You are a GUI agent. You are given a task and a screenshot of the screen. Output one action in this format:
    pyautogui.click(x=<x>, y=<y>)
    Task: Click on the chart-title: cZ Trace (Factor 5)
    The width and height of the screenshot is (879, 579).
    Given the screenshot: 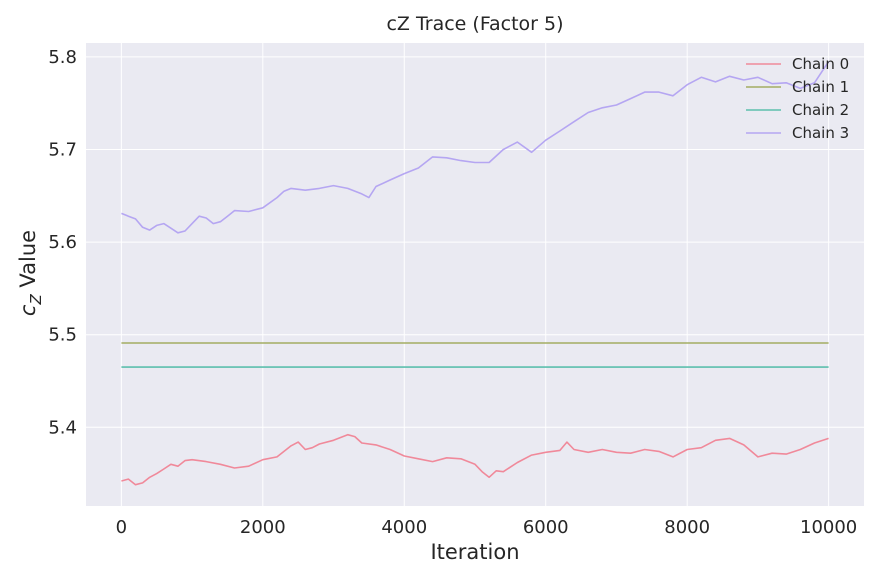 What is the action you would take?
    pyautogui.click(x=474, y=24)
    